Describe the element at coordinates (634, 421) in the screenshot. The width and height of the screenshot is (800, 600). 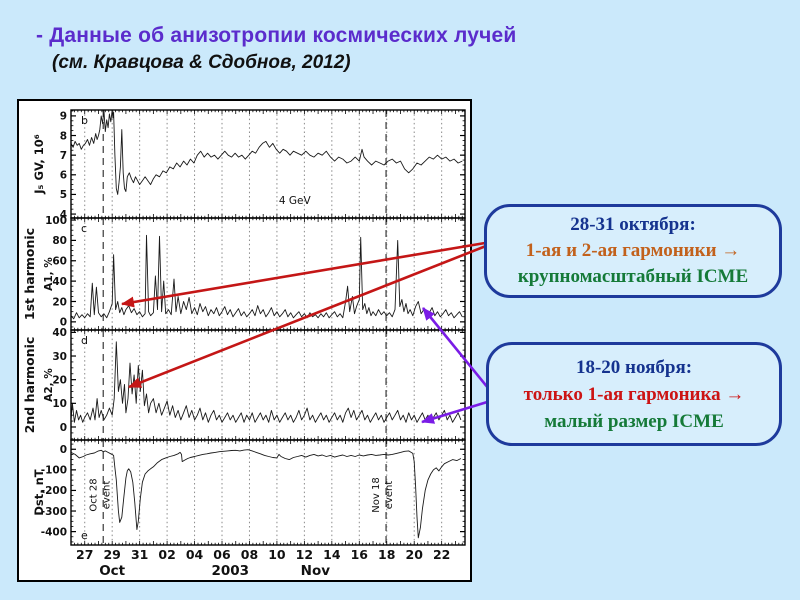
I see `callout-november-line3: малый размер ICME` at that location.